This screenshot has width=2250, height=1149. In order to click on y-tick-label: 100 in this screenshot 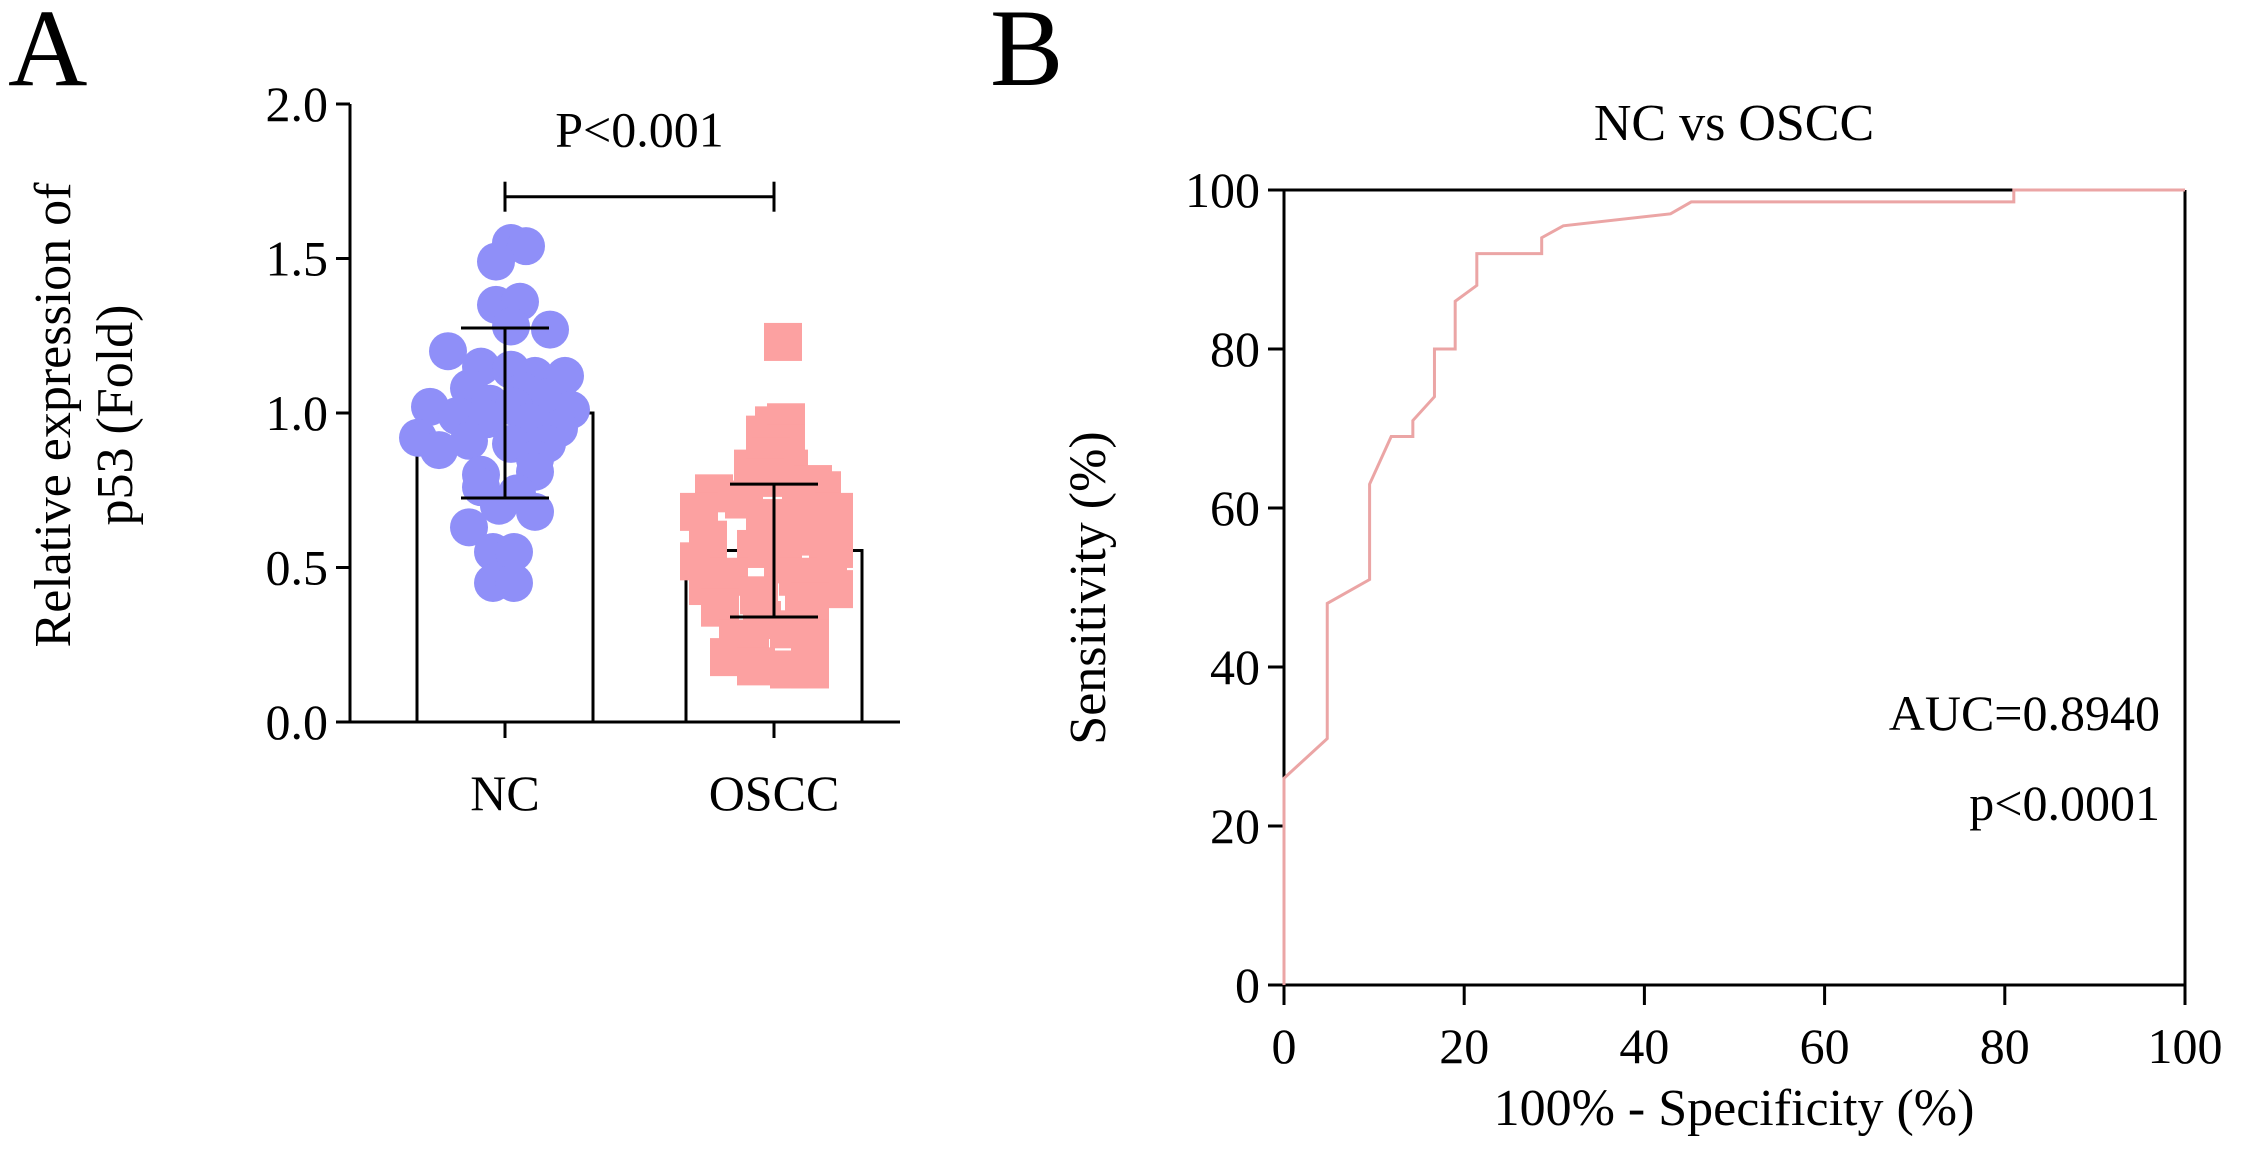, I will do `click(1222, 190)`.